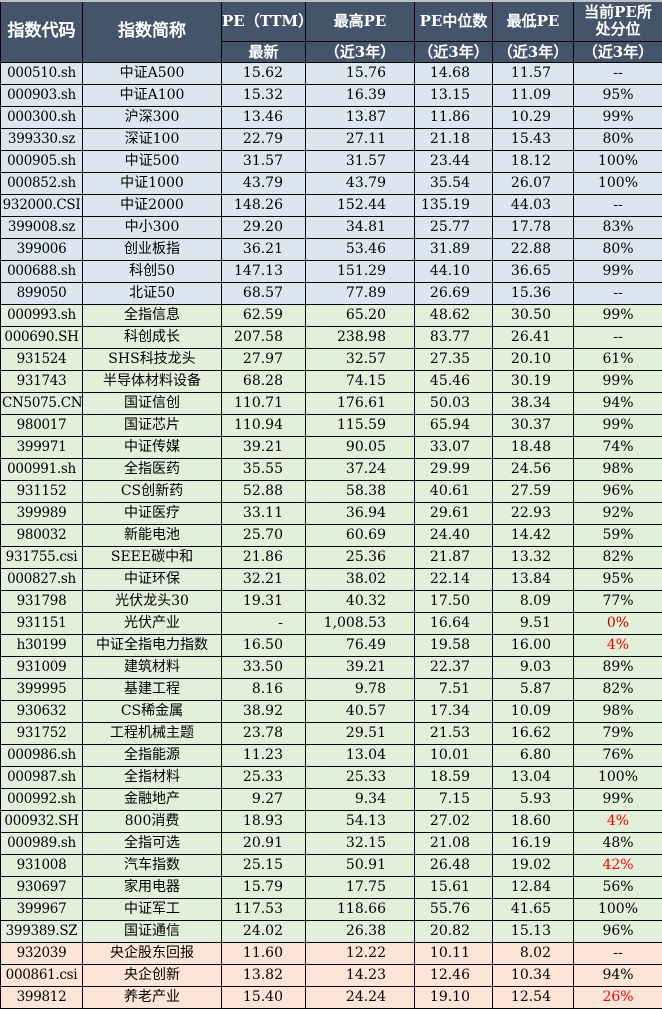 The height and width of the screenshot is (1009, 662). I want to click on cell-low: 11.57, so click(533, 73).